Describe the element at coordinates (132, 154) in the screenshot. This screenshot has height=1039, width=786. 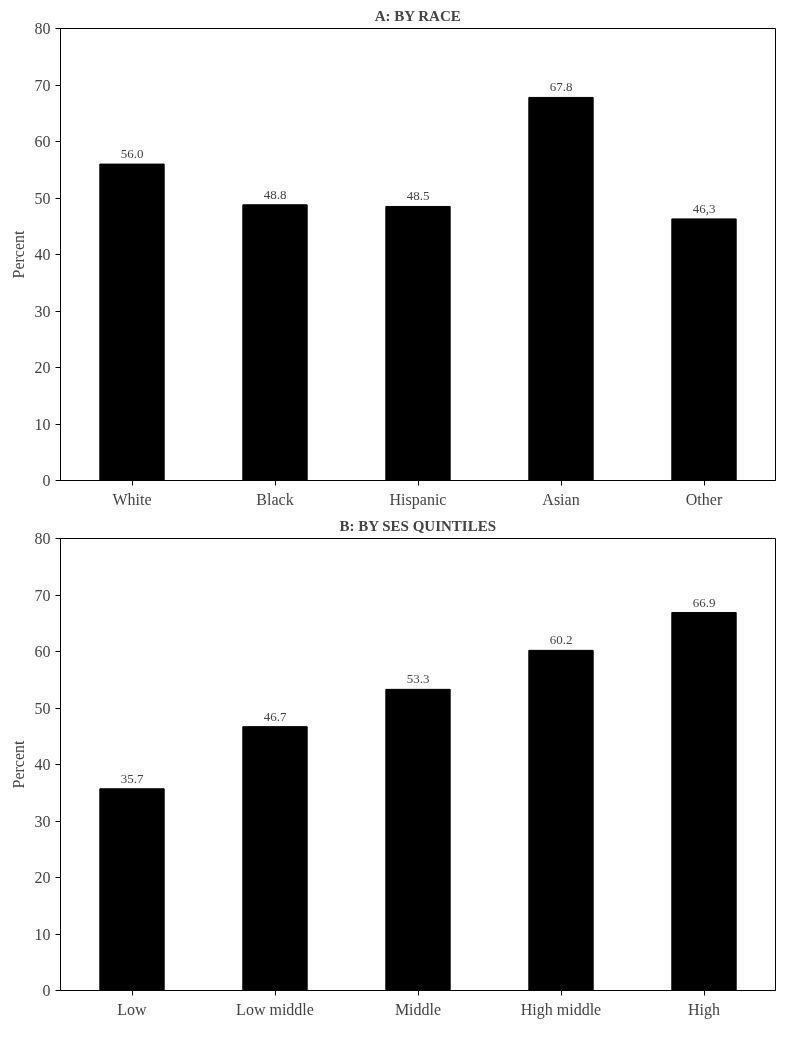
I see `data-label: 56.0` at that location.